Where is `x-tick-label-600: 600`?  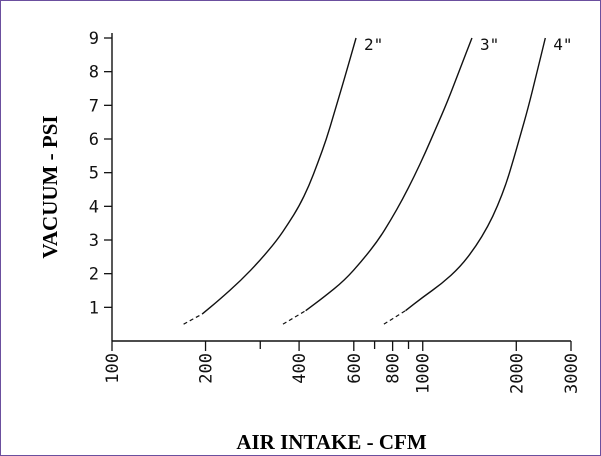
x-tick-label-600: 600 is located at coordinates (355, 368).